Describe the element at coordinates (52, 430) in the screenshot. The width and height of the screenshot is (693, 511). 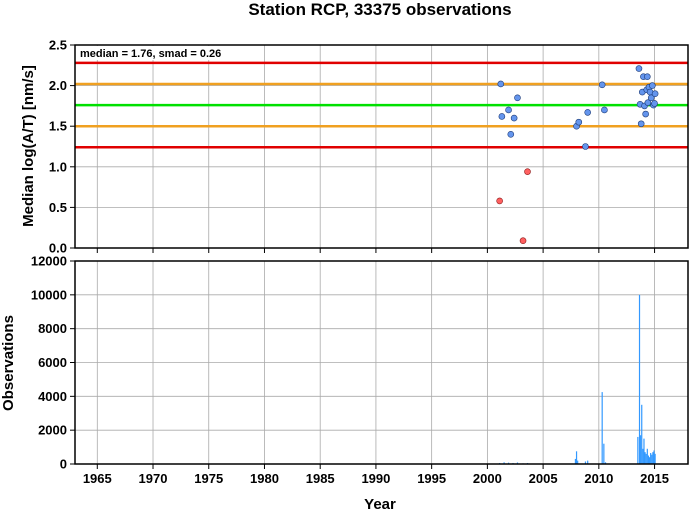
I see `observations-y-tick-label: 2000` at that location.